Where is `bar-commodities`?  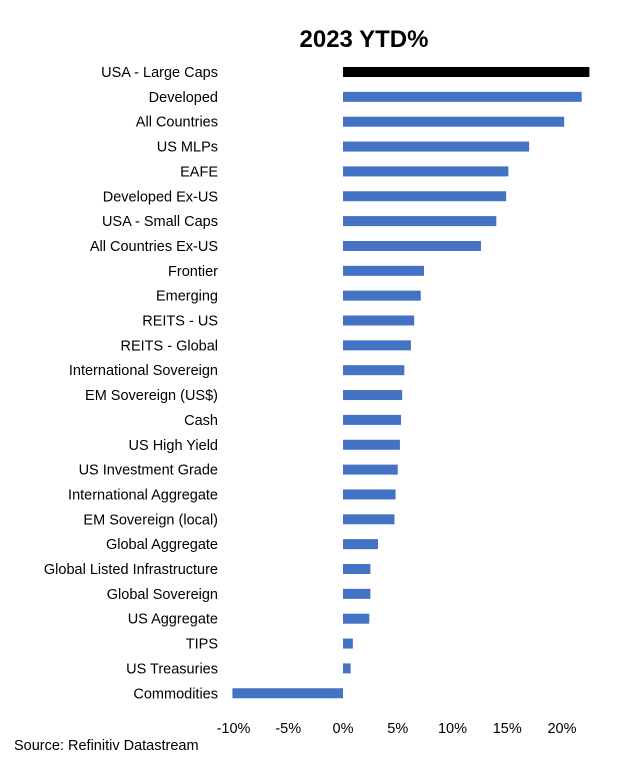 bar-commodities is located at coordinates (287, 693).